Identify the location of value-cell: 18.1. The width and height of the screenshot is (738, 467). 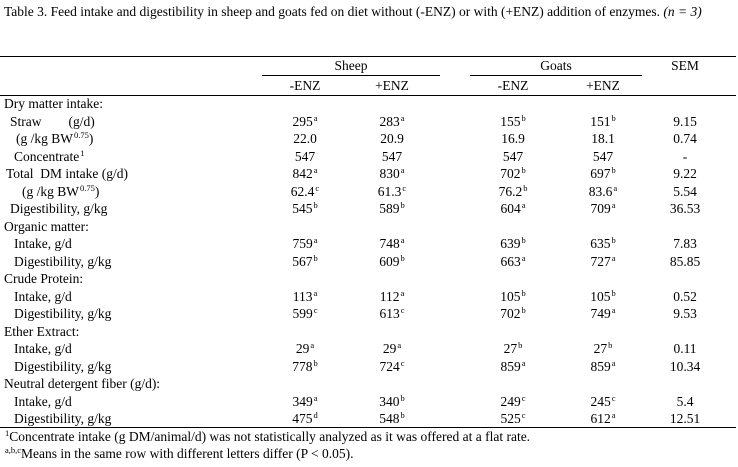
(603, 139).